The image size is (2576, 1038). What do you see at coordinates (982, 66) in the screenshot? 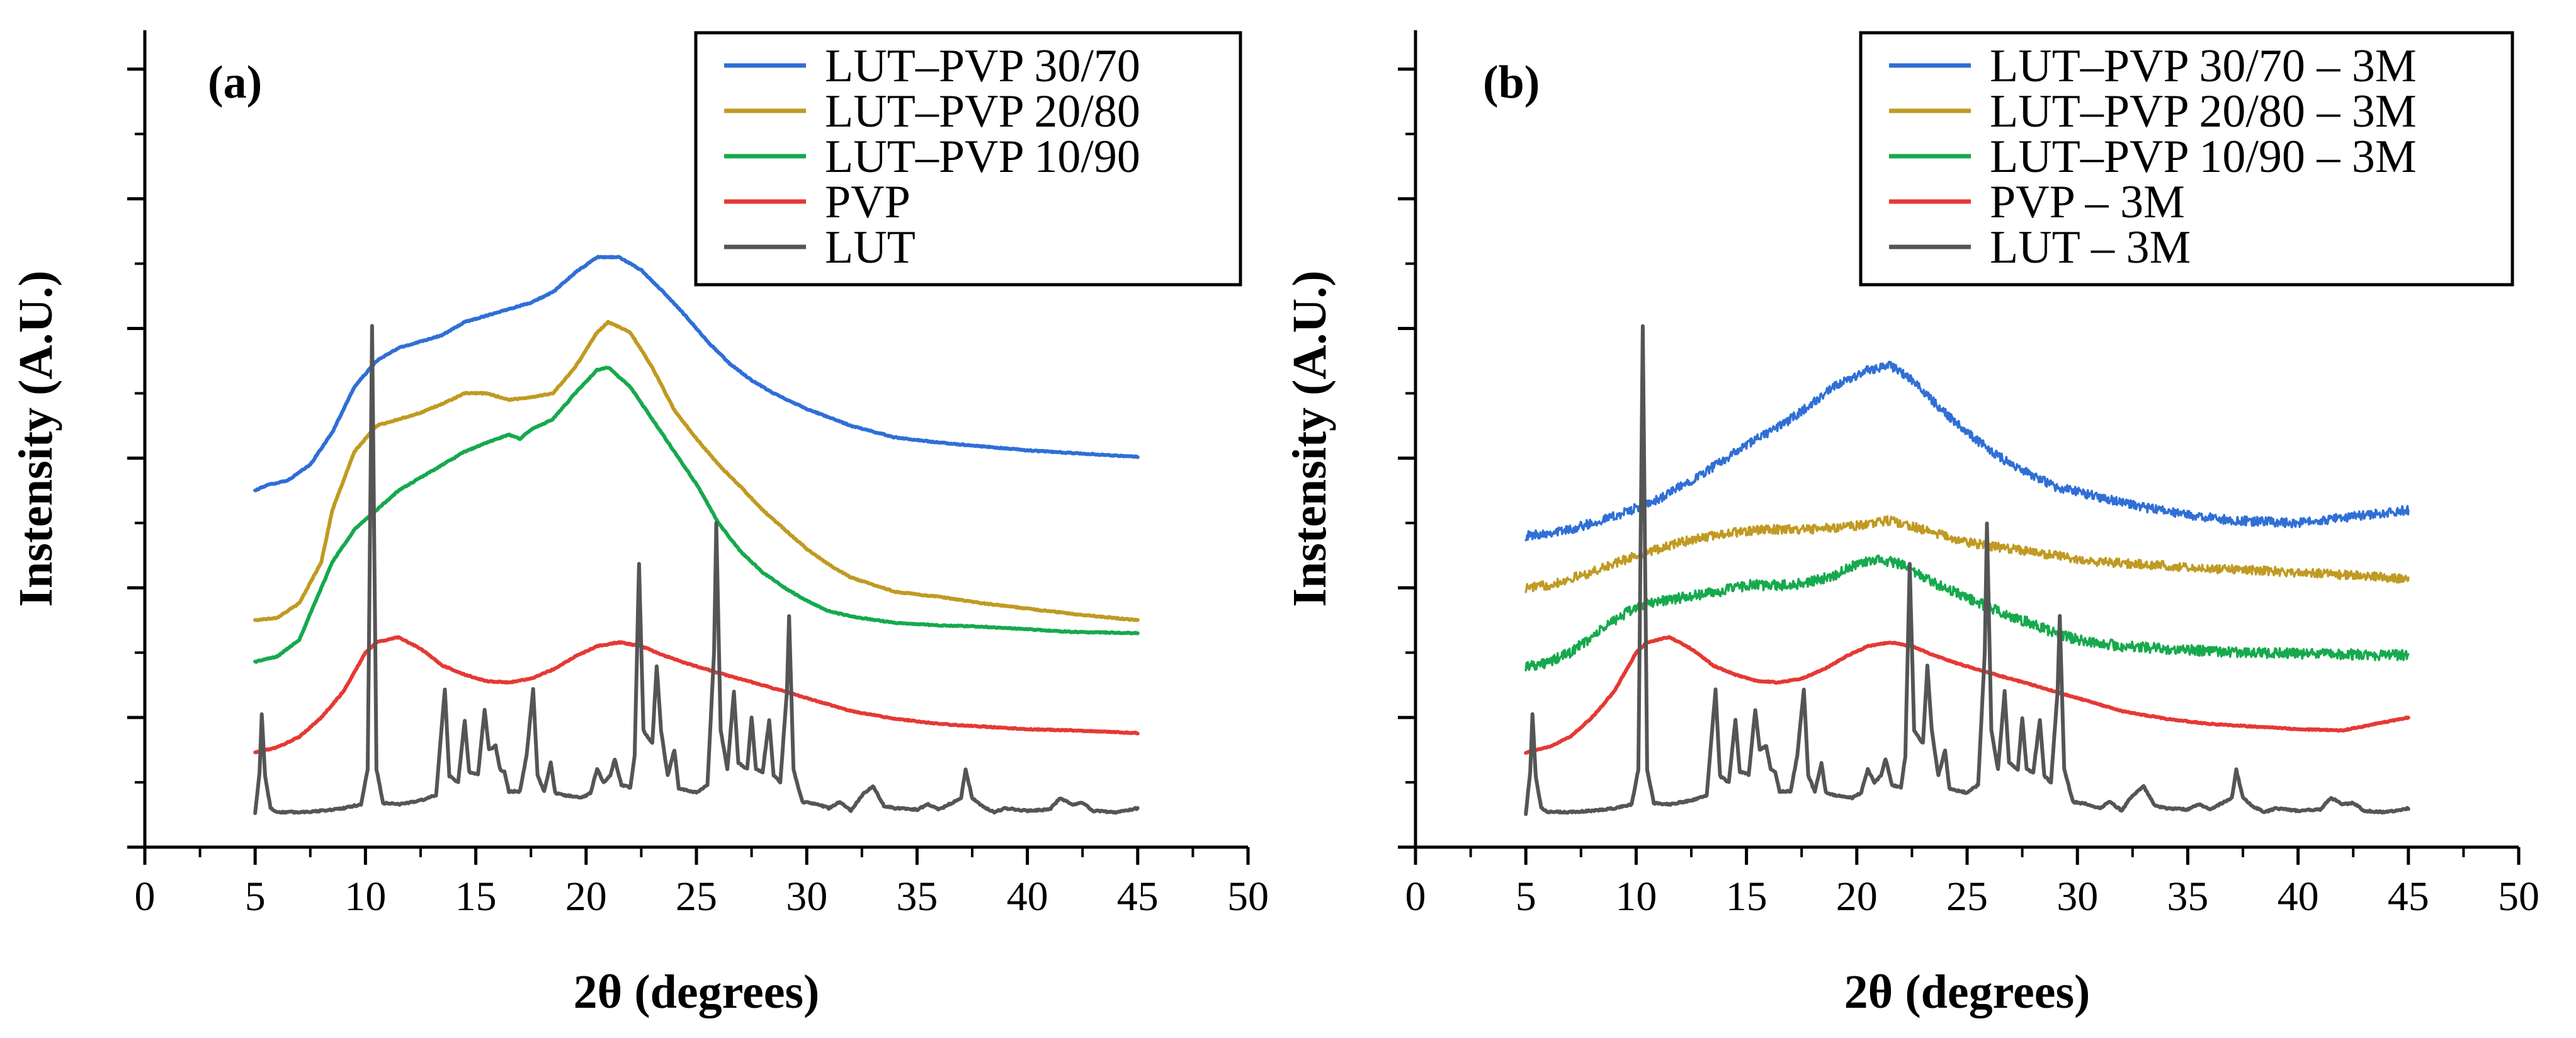
I see `legend-entry: LUT–PVP 30/70` at bounding box center [982, 66].